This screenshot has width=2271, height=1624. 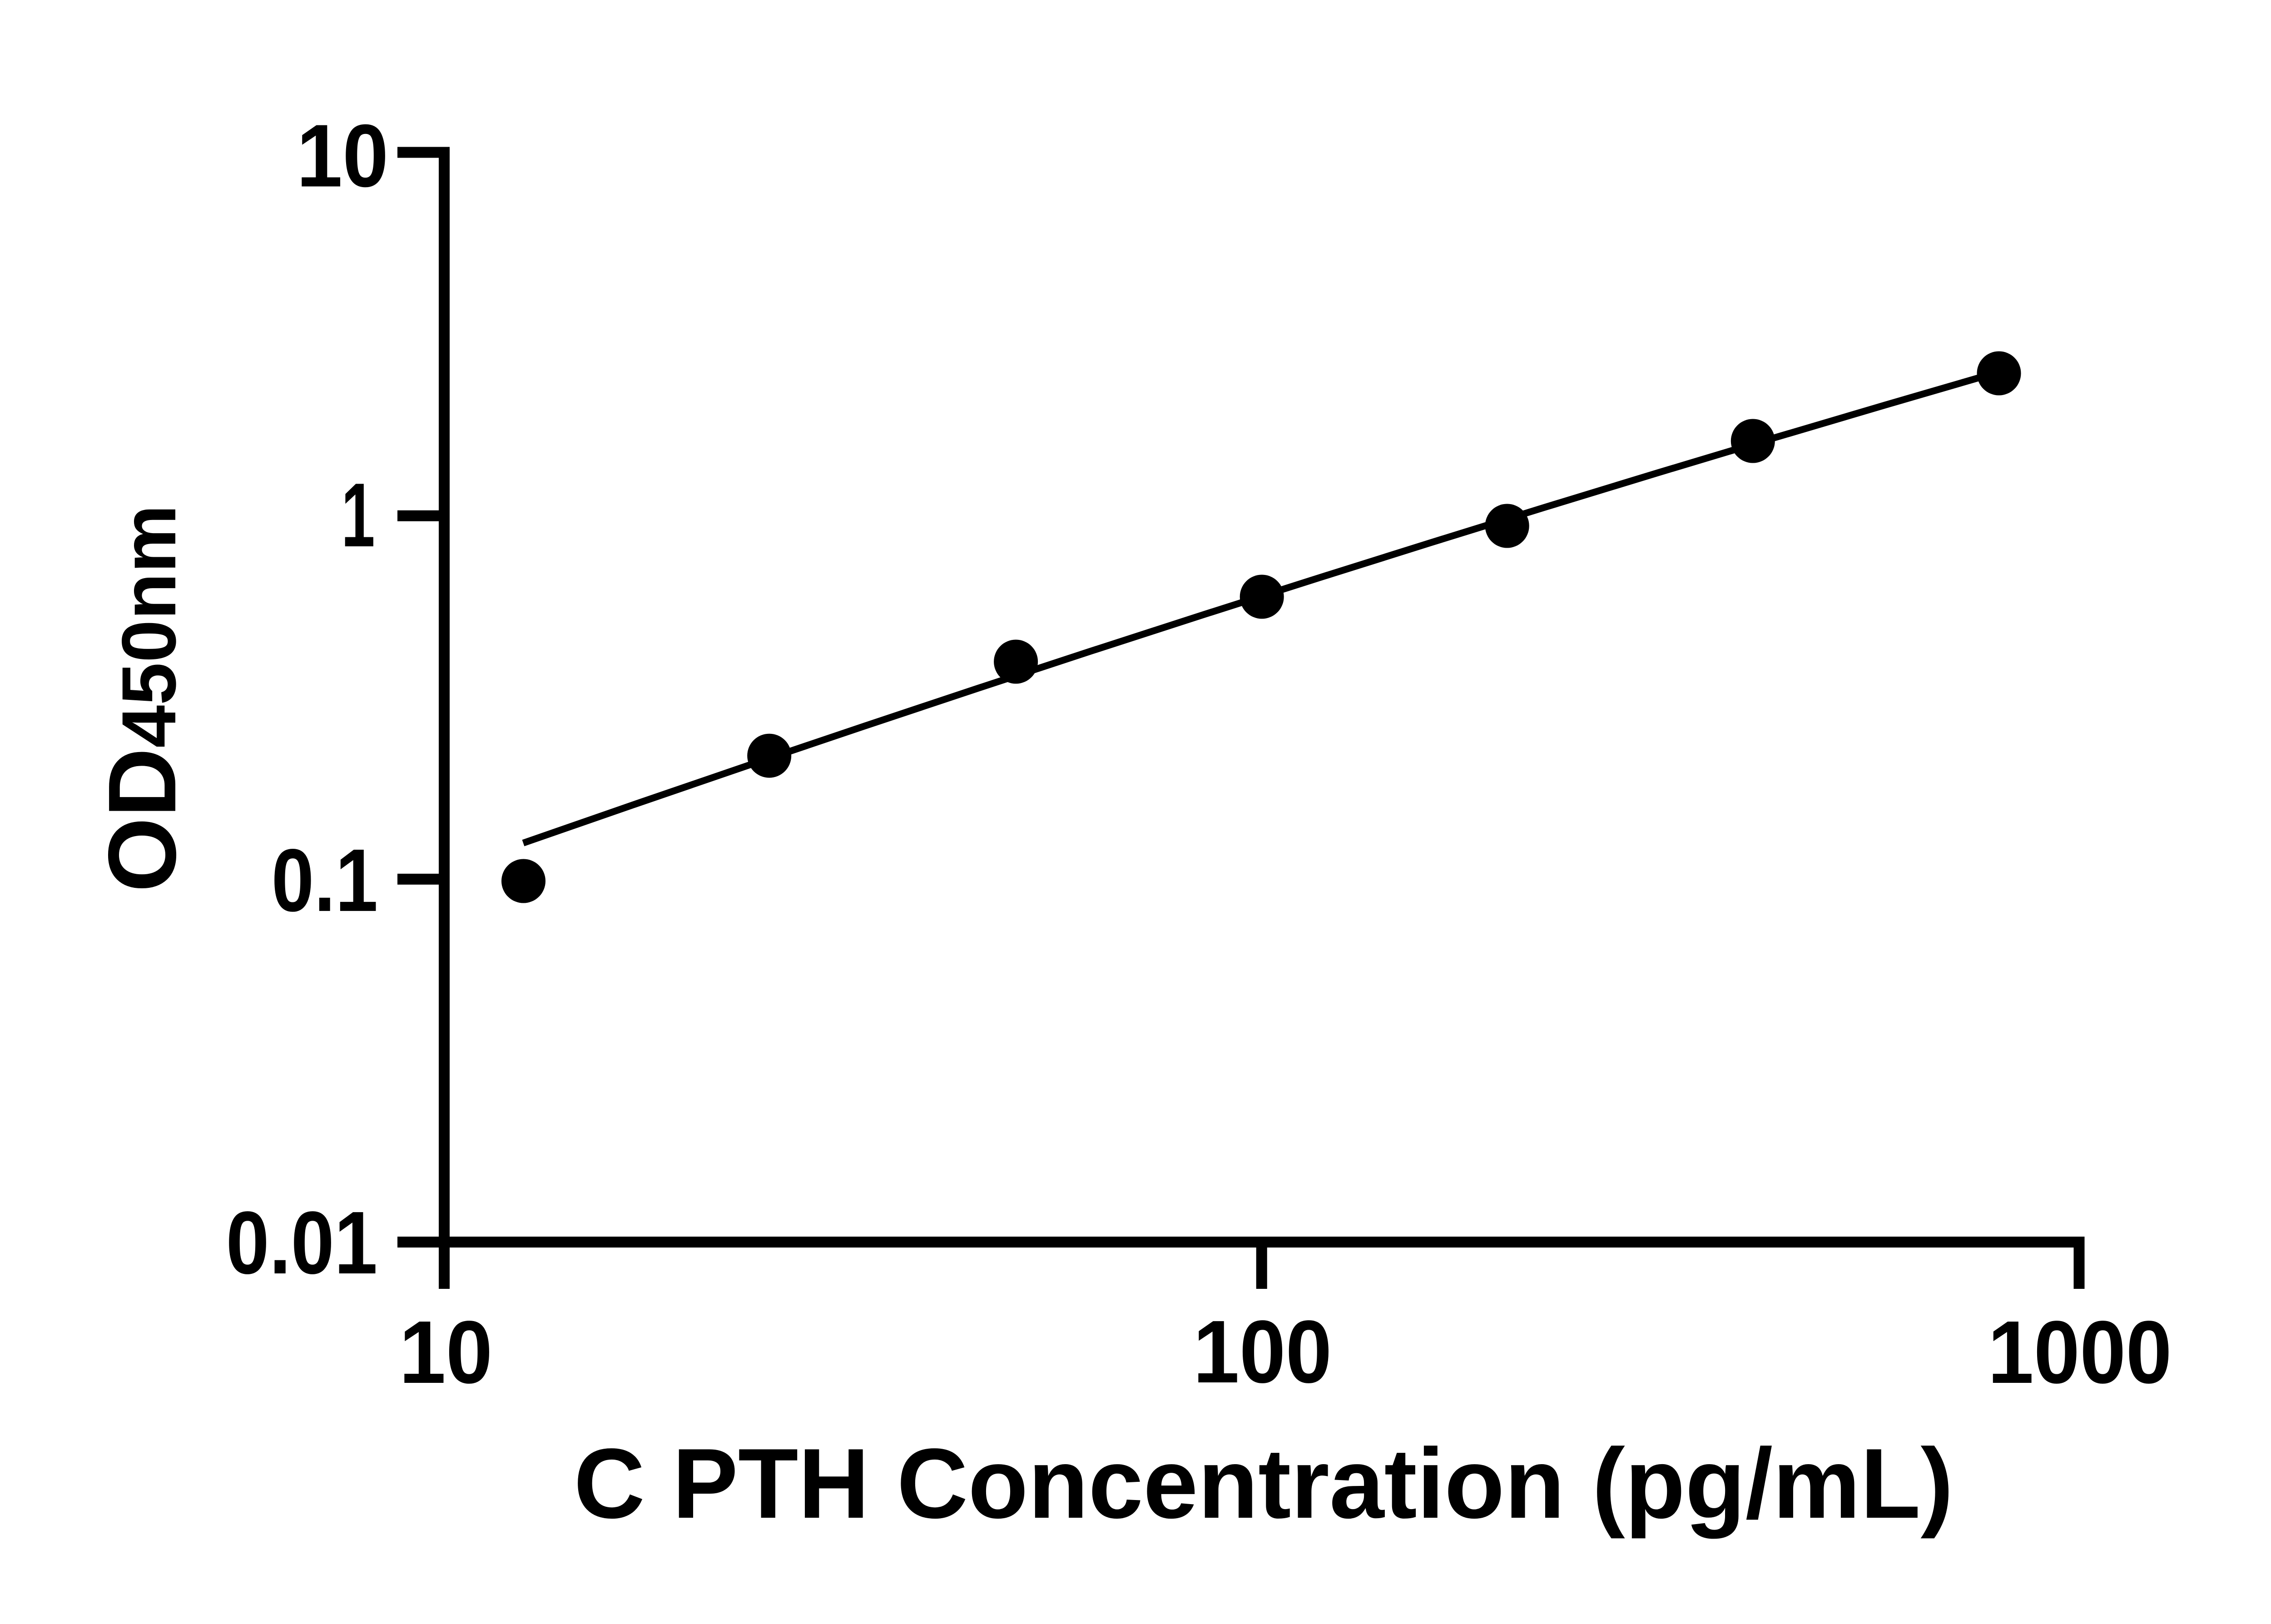 I want to click on svg-text: C PTH Concentration (pg/mL), so click(x=1263, y=1483).